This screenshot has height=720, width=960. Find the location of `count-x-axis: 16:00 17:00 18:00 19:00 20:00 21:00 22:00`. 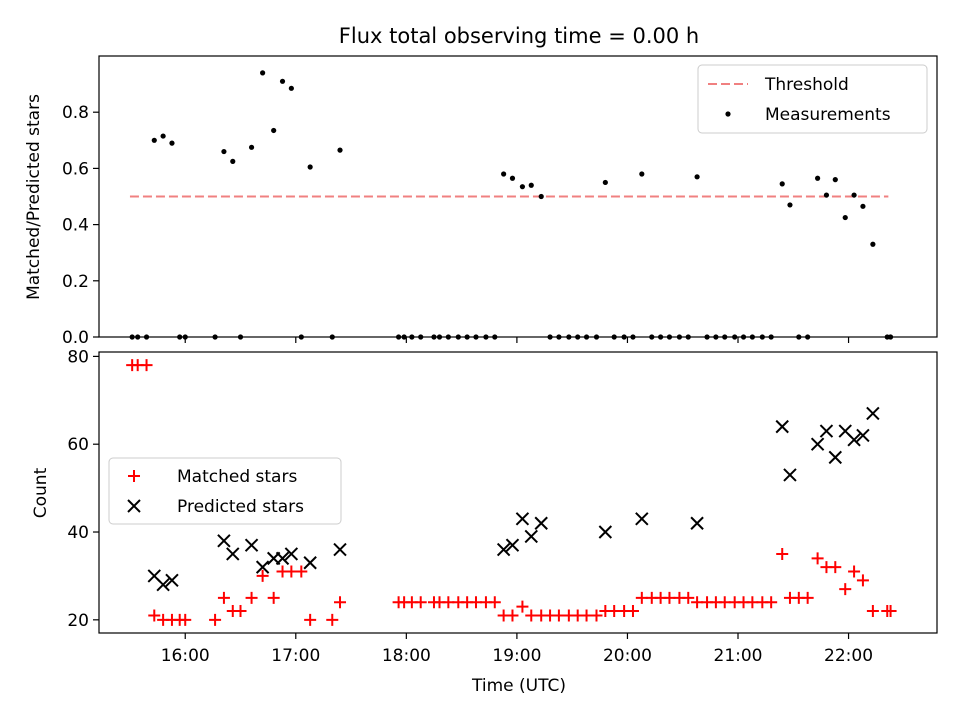

count-x-axis: 16:00 17:00 18:00 19:00 20:00 21:00 22:00 is located at coordinates (517, 649).